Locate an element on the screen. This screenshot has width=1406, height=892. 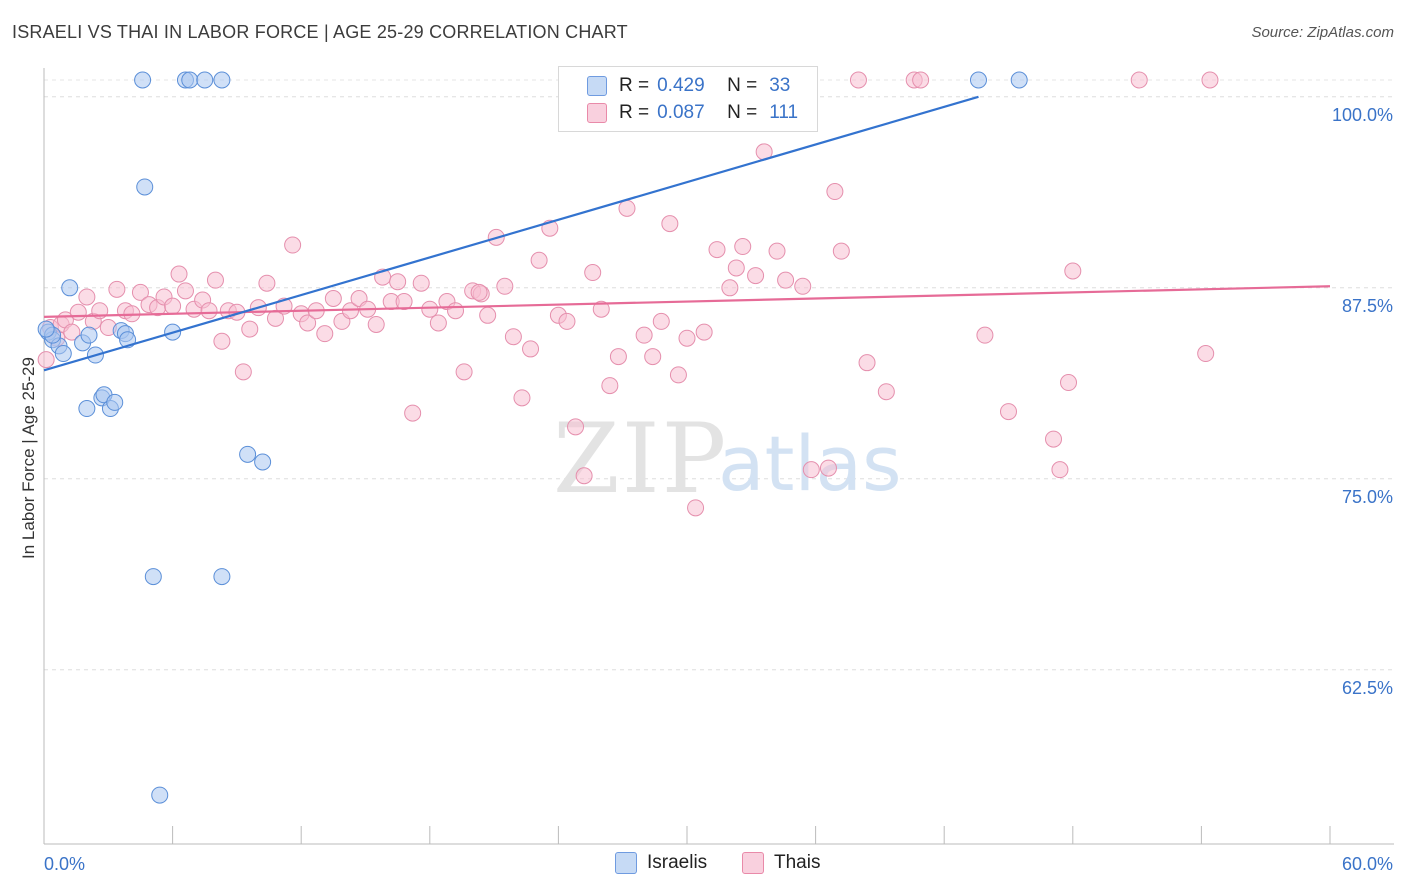
series-legend: Israelis Thais is located at coordinates (703, 865).